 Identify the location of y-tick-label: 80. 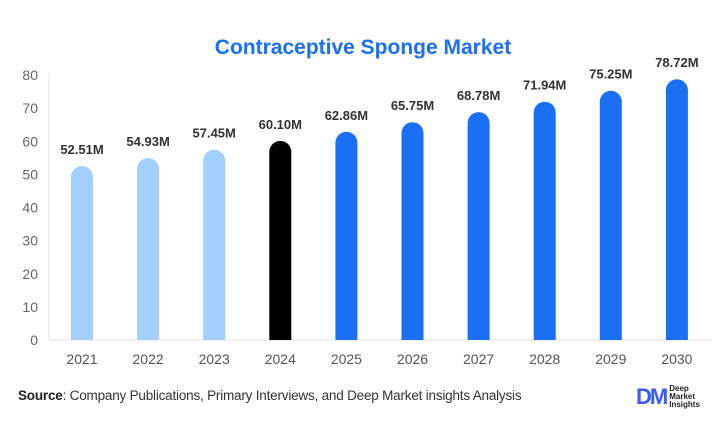
(30, 75).